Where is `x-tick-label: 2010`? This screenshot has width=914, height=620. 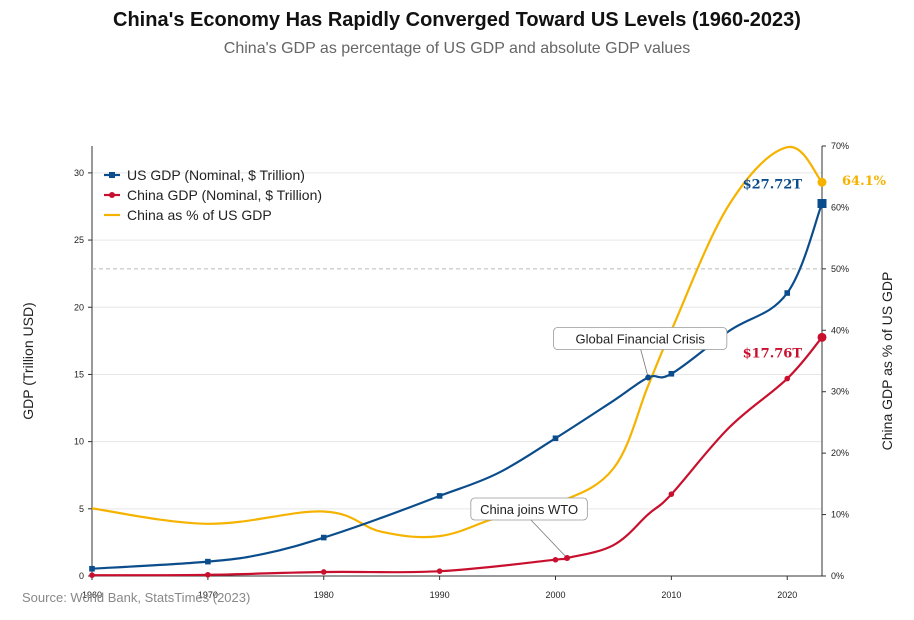 x-tick-label: 2010 is located at coordinates (671, 595).